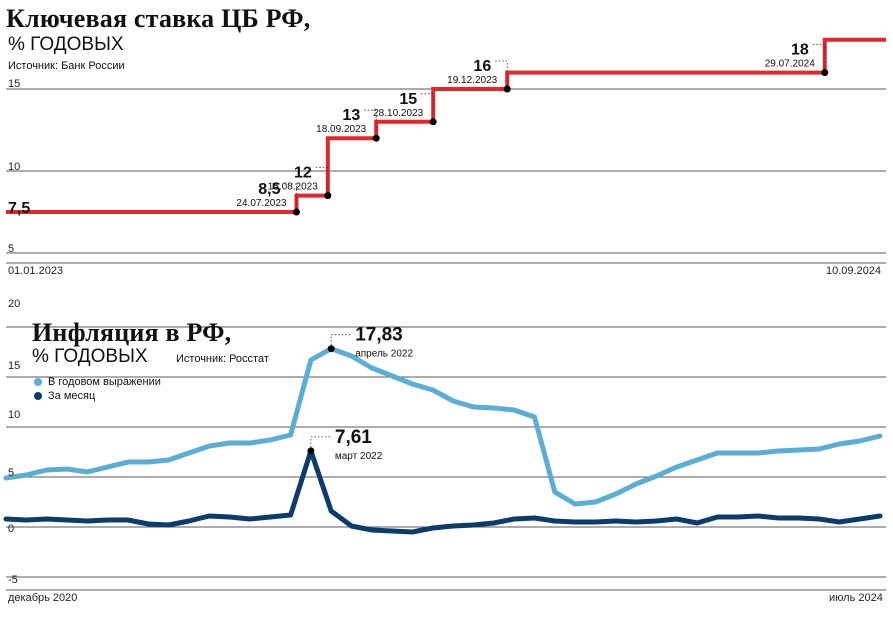 The height and width of the screenshot is (617, 893). What do you see at coordinates (379, 335) in the screenshot?
I see `inflation-peak-value: 17,83` at bounding box center [379, 335].